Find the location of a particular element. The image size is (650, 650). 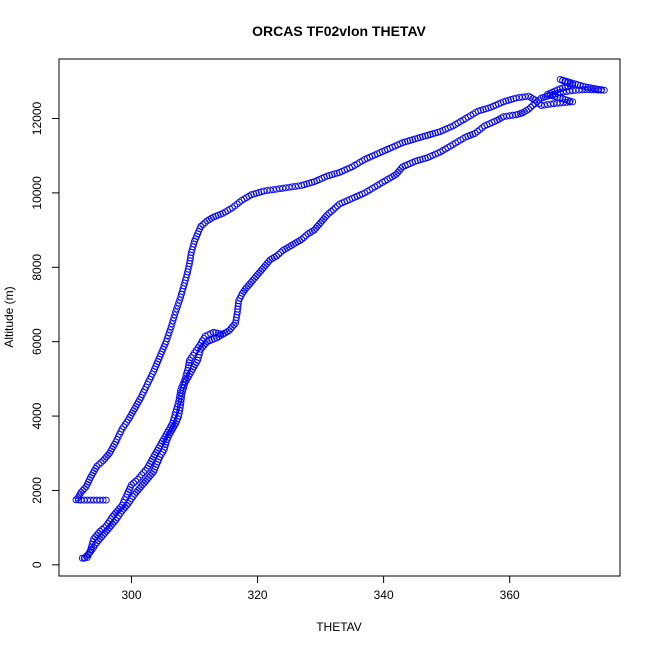

y-tick-label: 8000 is located at coordinates (37, 267).